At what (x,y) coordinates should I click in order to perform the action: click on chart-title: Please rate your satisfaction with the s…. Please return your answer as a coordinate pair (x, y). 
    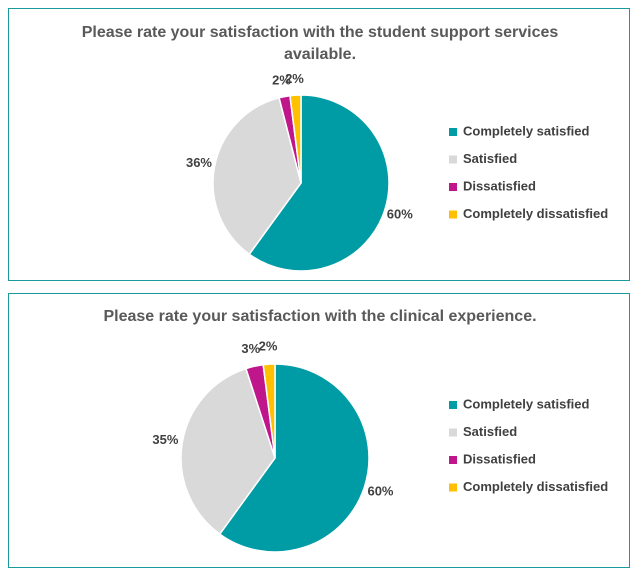
    Looking at the image, I should click on (320, 43).